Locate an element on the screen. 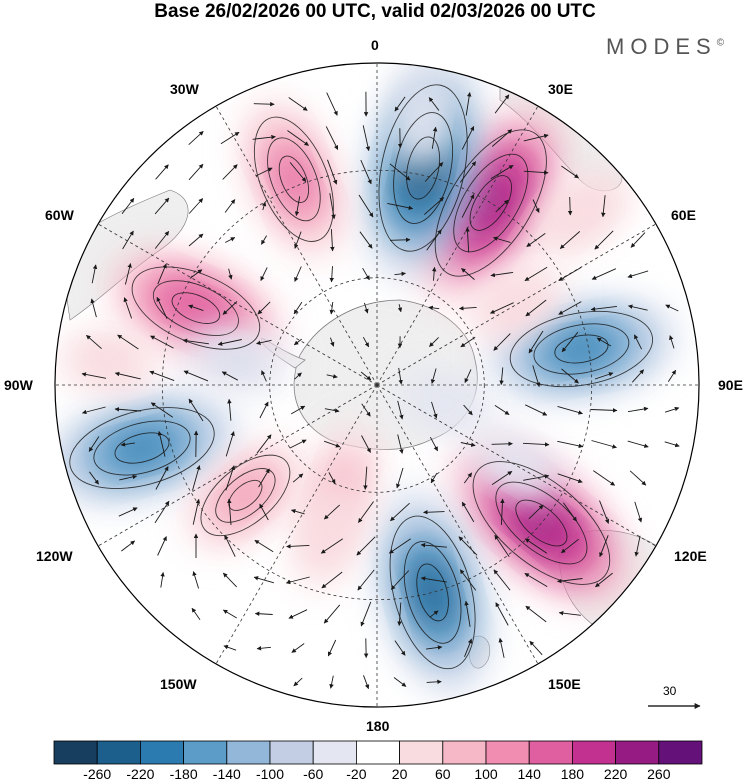 The height and width of the screenshot is (783, 750). colorbar-tick-label: -20 is located at coordinates (356, 774).